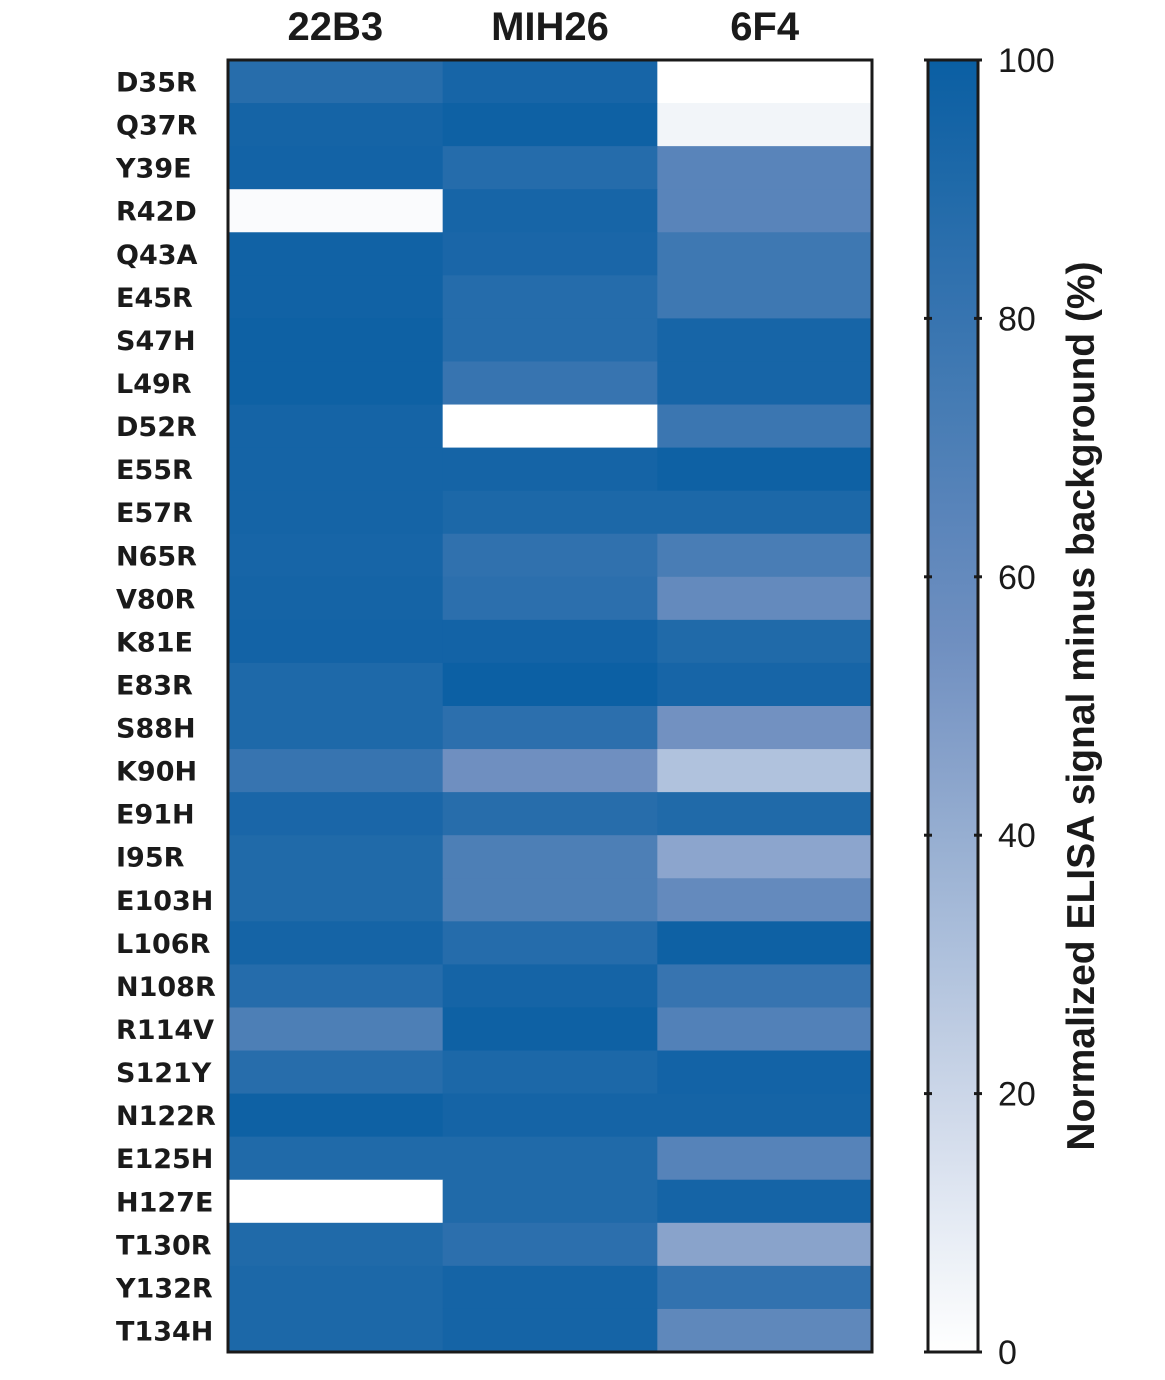  Describe the element at coordinates (164, 1288) in the screenshot. I see `row-label: Y132R` at that location.